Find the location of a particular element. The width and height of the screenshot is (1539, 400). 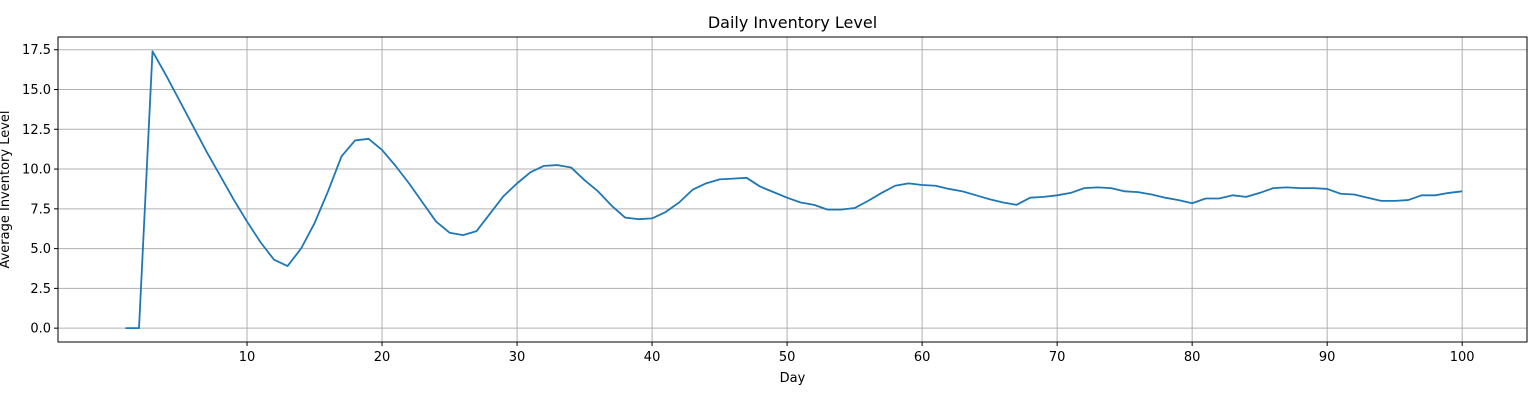

x-tick-label: 70 is located at coordinates (1057, 357).